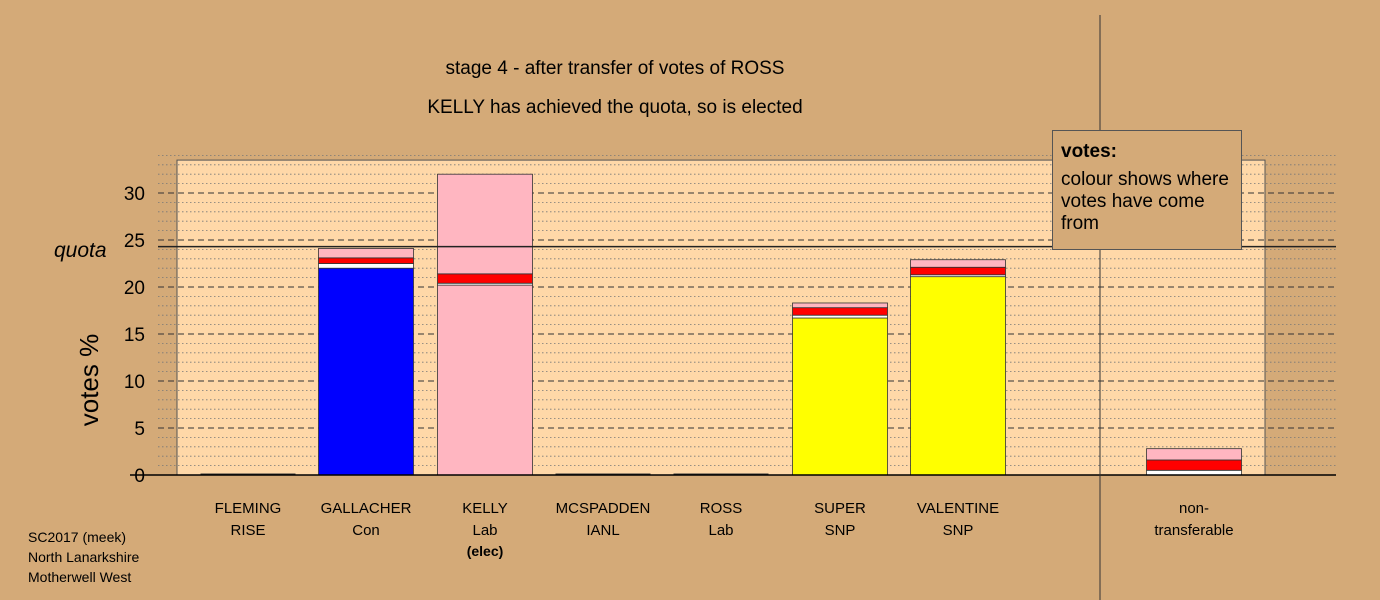  Describe the element at coordinates (77, 537) in the screenshot. I see `footer-election: SC2017 (meek)` at that location.